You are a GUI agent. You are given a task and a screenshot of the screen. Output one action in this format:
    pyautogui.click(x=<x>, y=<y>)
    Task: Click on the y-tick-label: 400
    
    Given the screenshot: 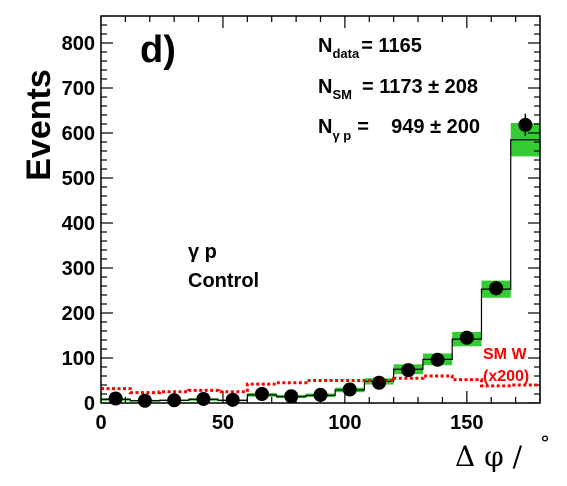 What is the action you would take?
    pyautogui.click(x=78, y=224)
    